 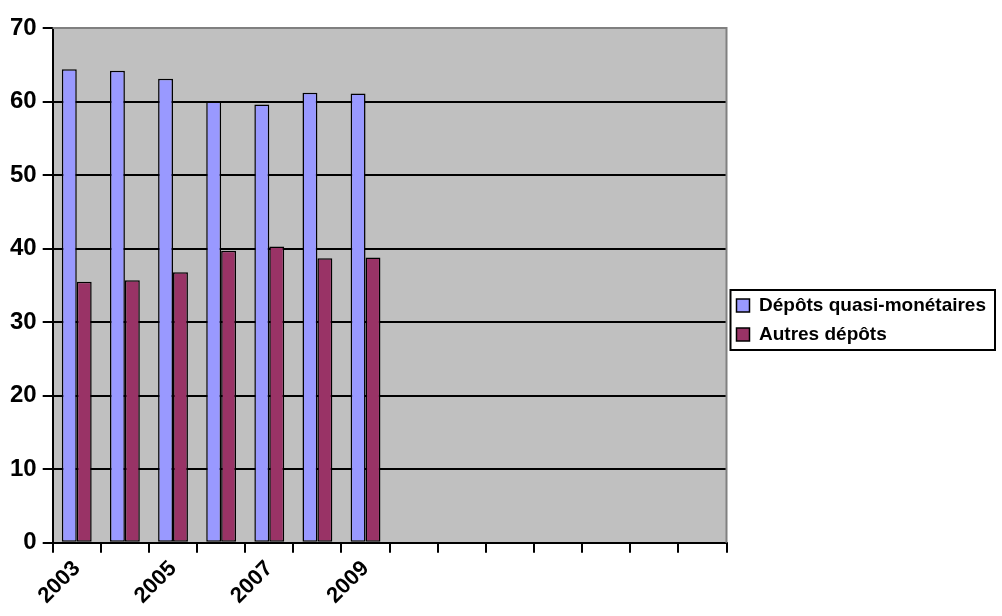 I want to click on y-tick-label: 30, so click(x=23, y=320).